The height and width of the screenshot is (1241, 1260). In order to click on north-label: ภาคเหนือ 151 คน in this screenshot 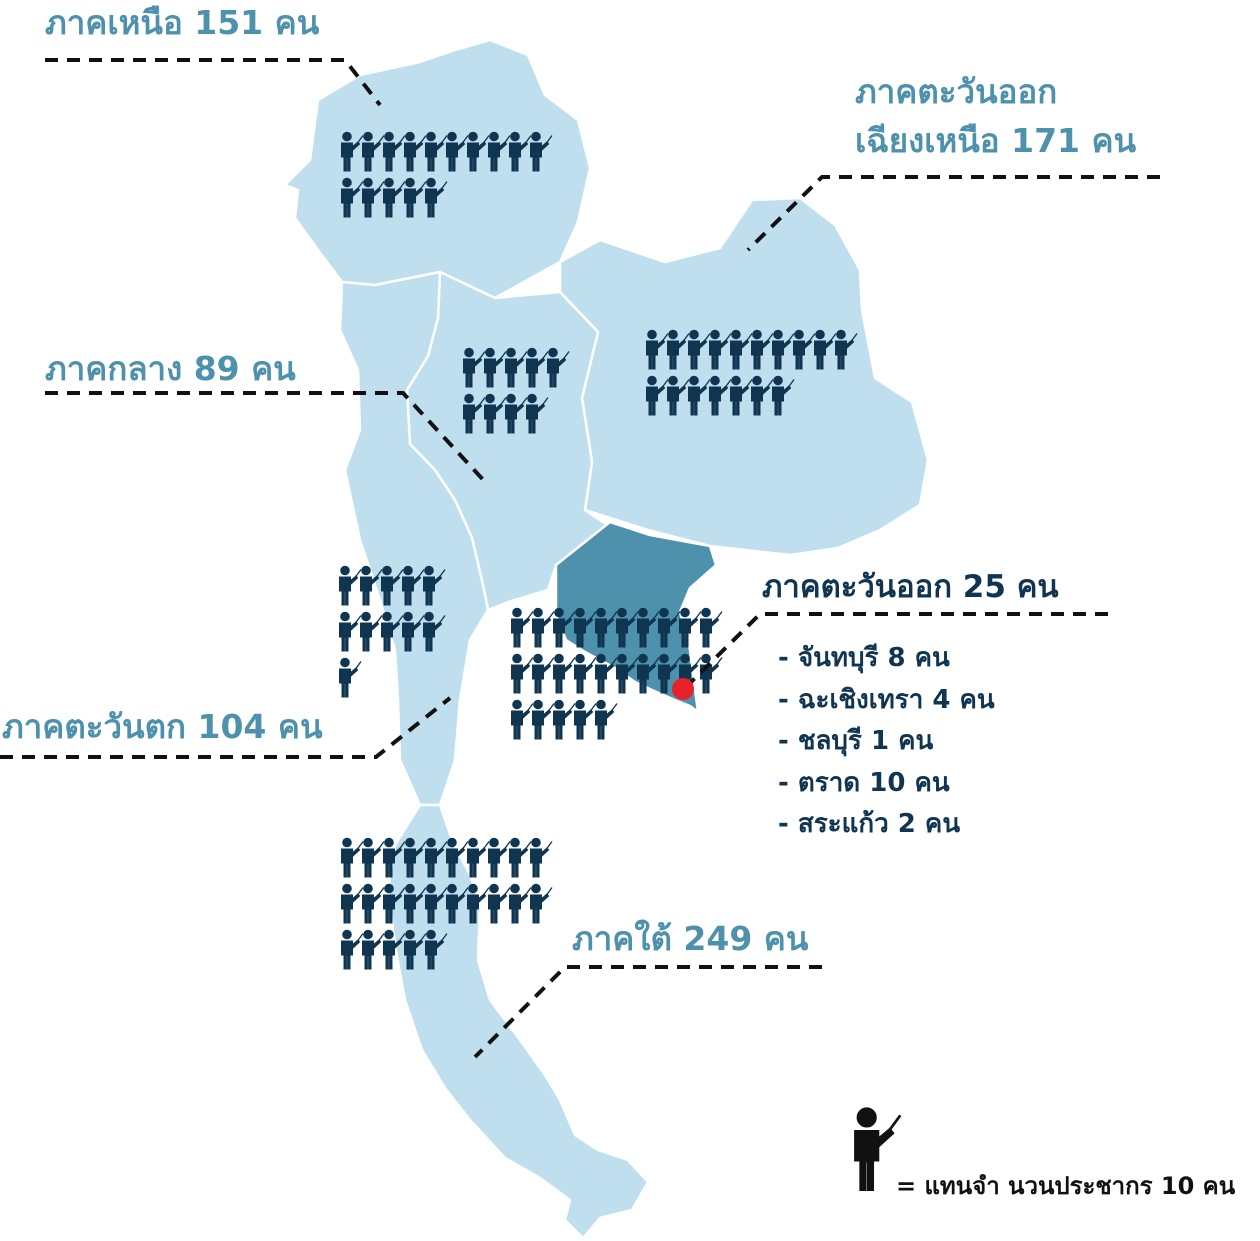, I will do `click(182, 22)`.